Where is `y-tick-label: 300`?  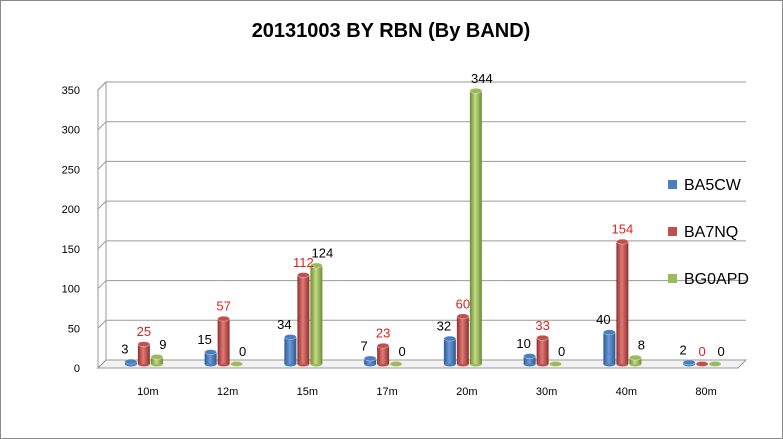
y-tick-label: 300 is located at coordinates (71, 131).